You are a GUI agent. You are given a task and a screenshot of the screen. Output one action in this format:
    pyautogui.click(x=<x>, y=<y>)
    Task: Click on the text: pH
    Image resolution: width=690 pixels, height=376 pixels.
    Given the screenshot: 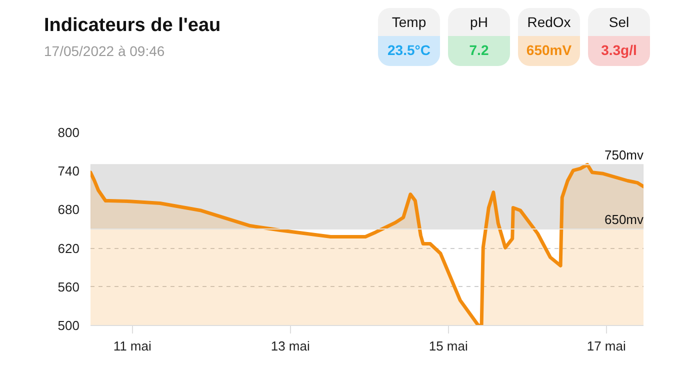 What is the action you would take?
    pyautogui.click(x=479, y=22)
    